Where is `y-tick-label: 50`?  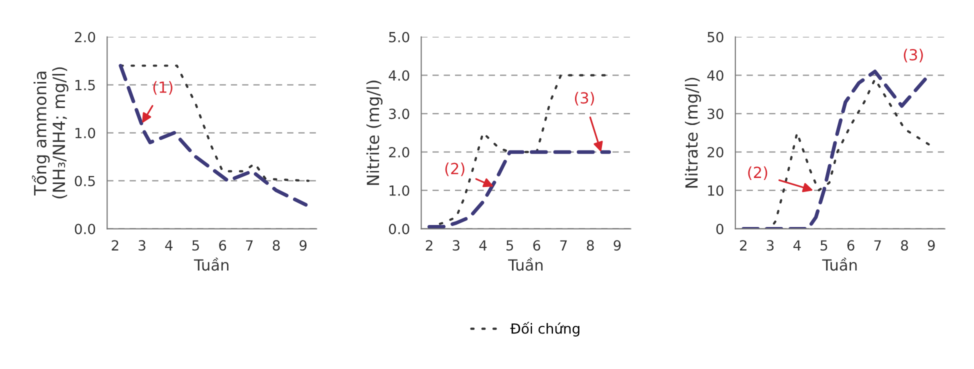
y-tick-label: 50 is located at coordinates (716, 37).